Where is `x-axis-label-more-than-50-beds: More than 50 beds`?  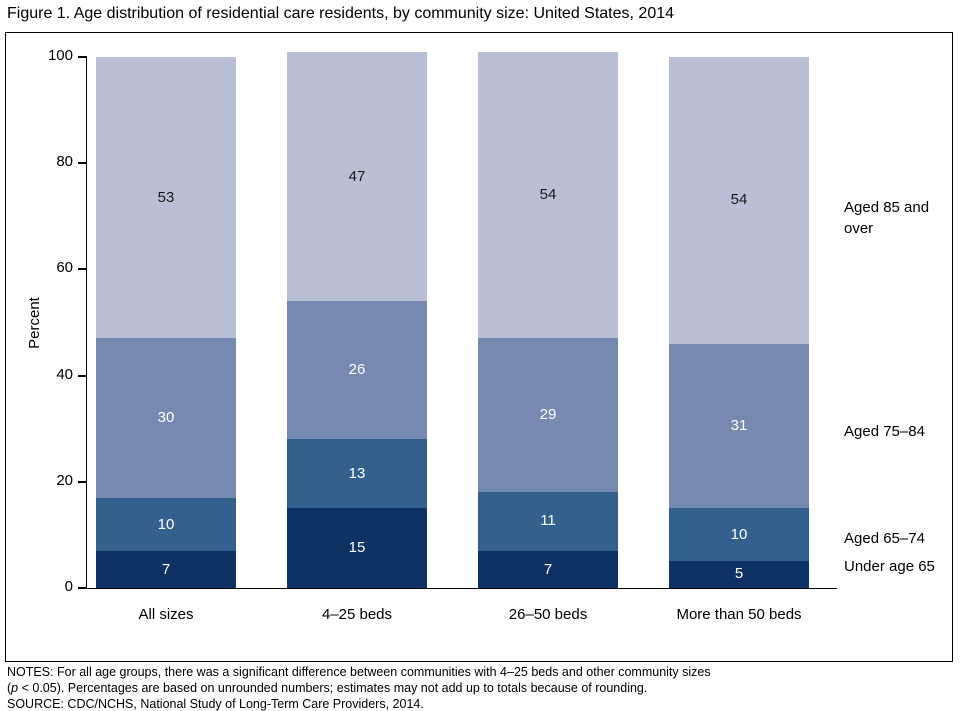 x-axis-label-more-than-50-beds: More than 50 beds is located at coordinates (739, 614).